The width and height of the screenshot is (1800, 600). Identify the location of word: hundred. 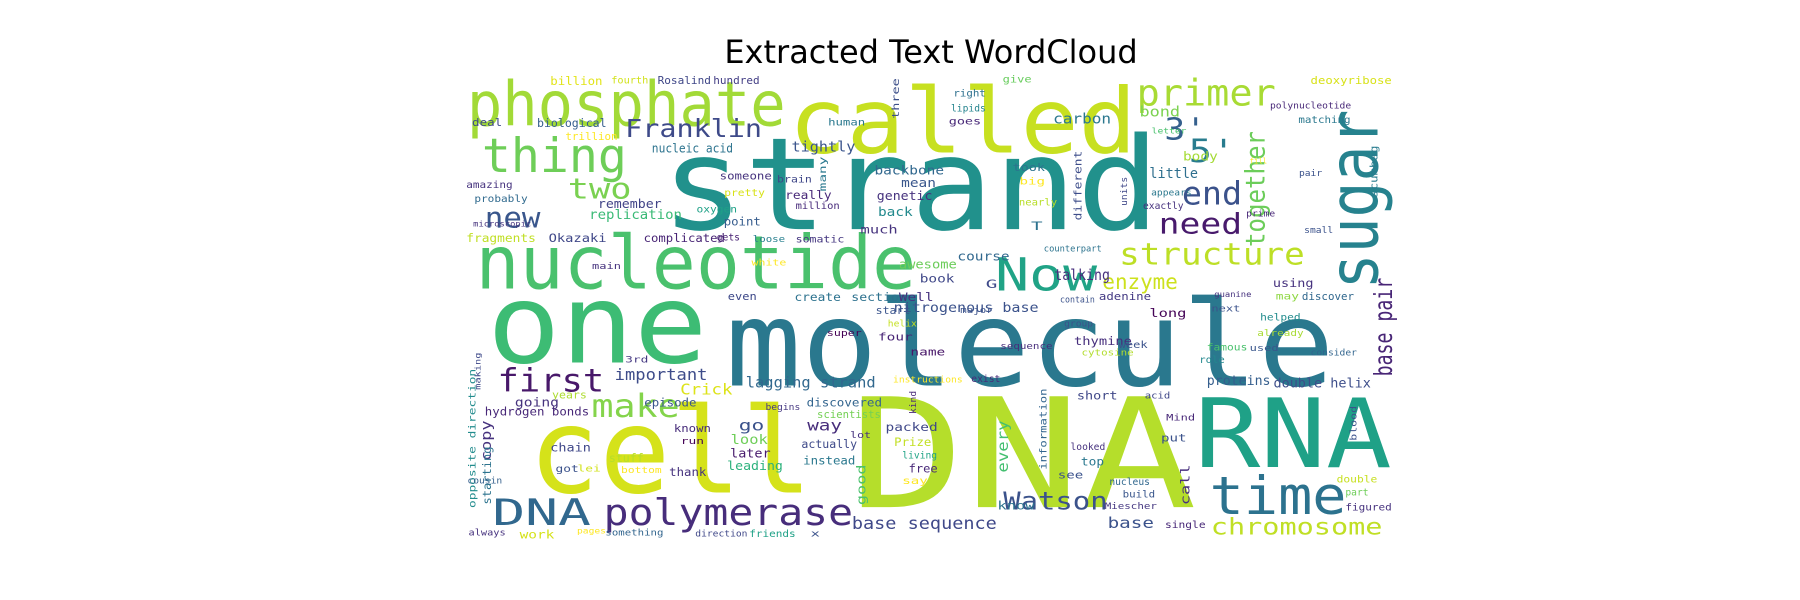
(736, 81).